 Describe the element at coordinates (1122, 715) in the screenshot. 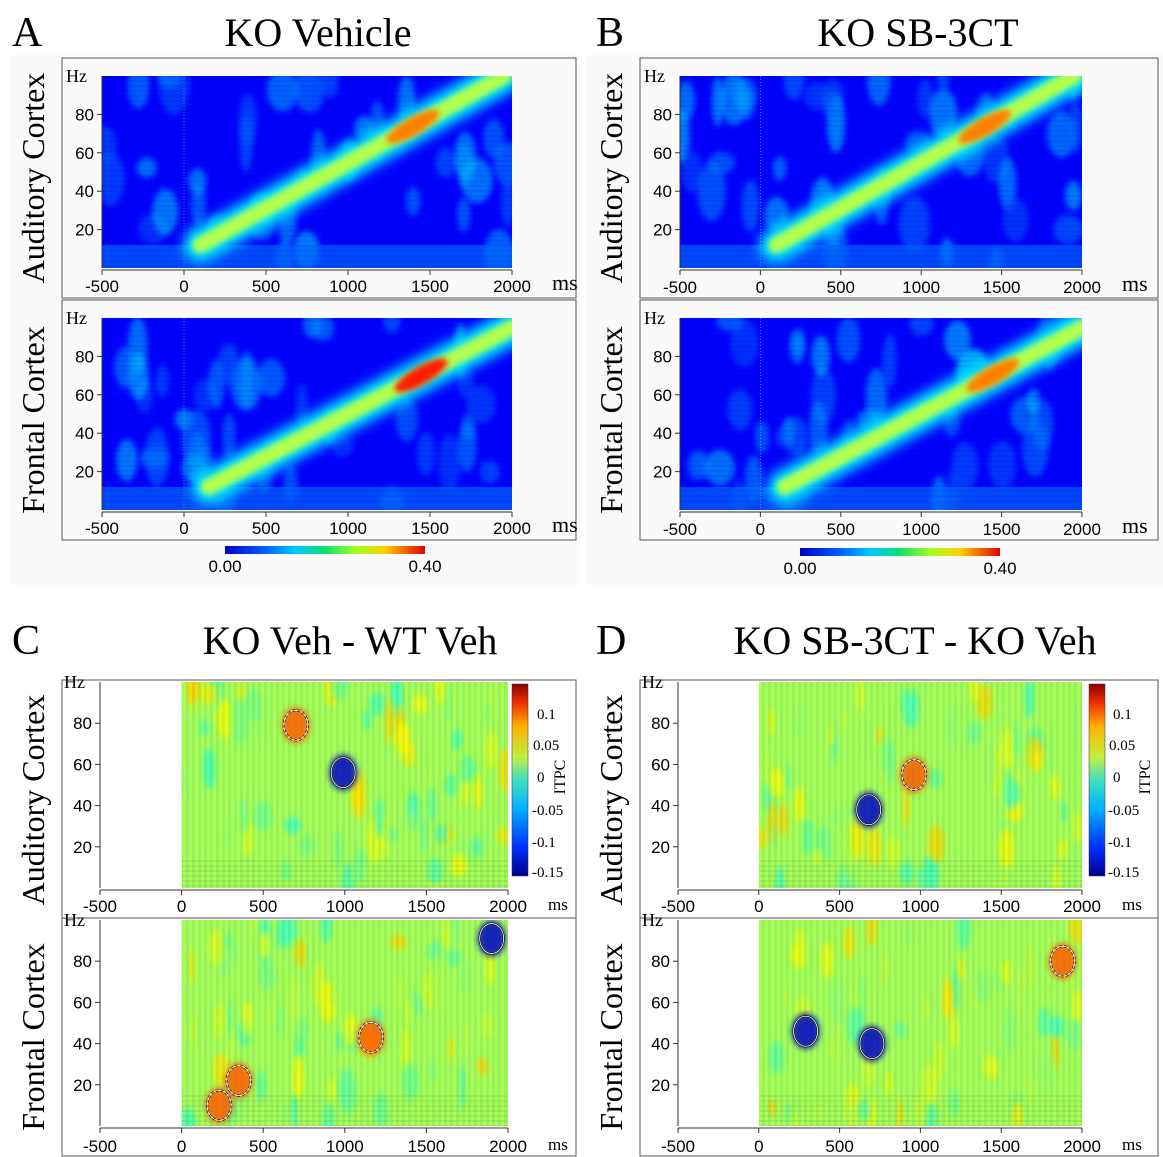

I see `colorbar-d-tick-0: 0.1` at that location.